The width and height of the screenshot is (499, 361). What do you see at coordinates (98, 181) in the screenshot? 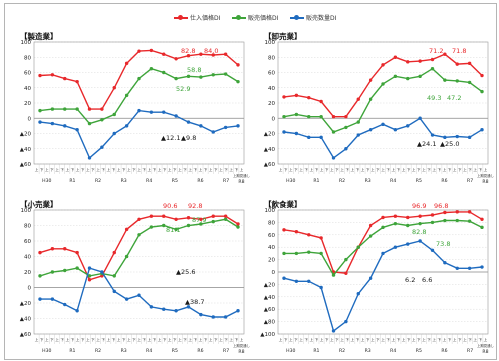
I see `x-year-label: R2` at bounding box center [98, 181].